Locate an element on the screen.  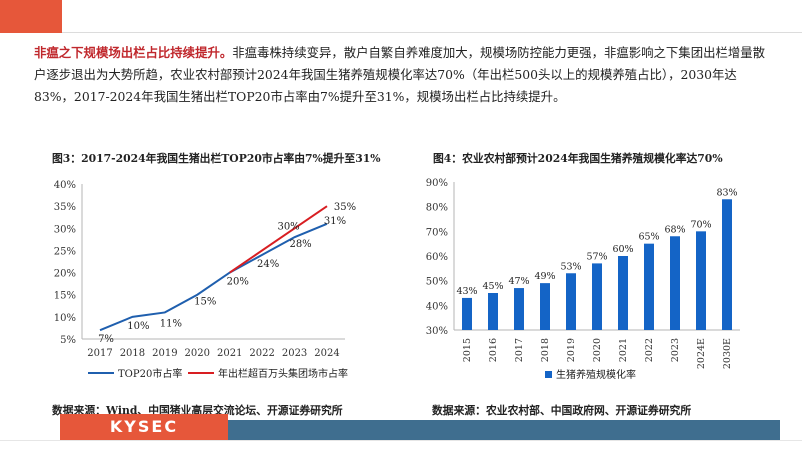
y-tick-label: 90% is located at coordinates (437, 183).